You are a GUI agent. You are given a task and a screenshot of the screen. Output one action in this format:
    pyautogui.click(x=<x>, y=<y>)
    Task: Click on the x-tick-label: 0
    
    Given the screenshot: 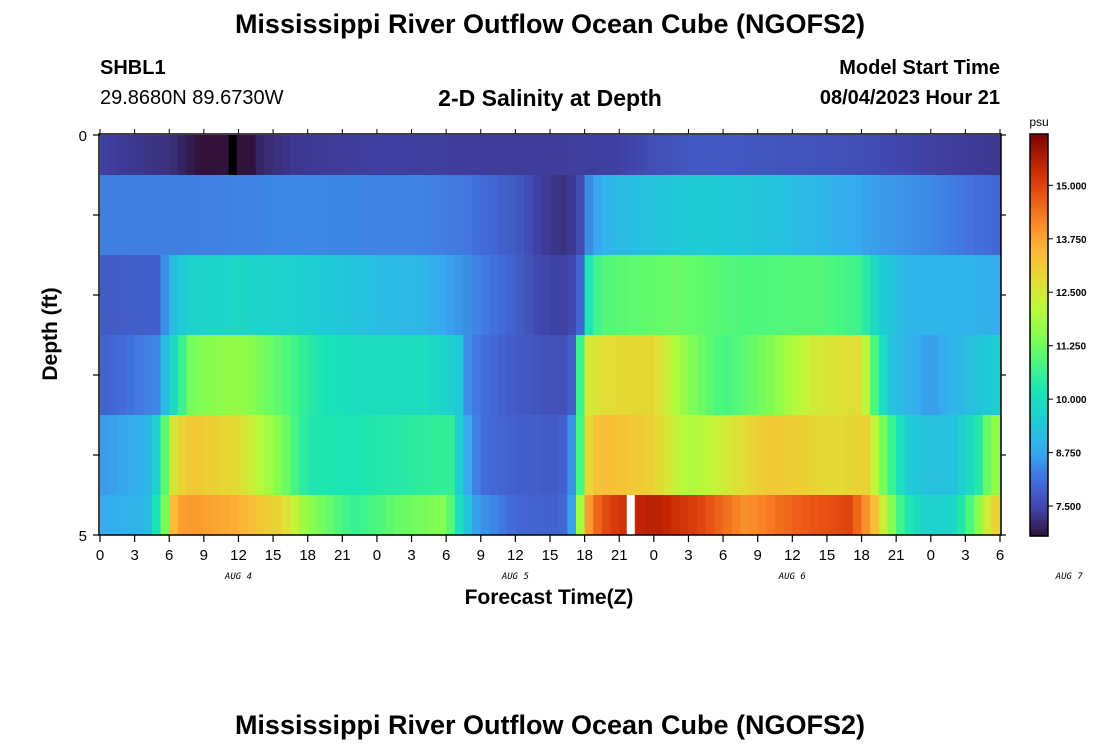 What is the action you would take?
    pyautogui.click(x=931, y=555)
    